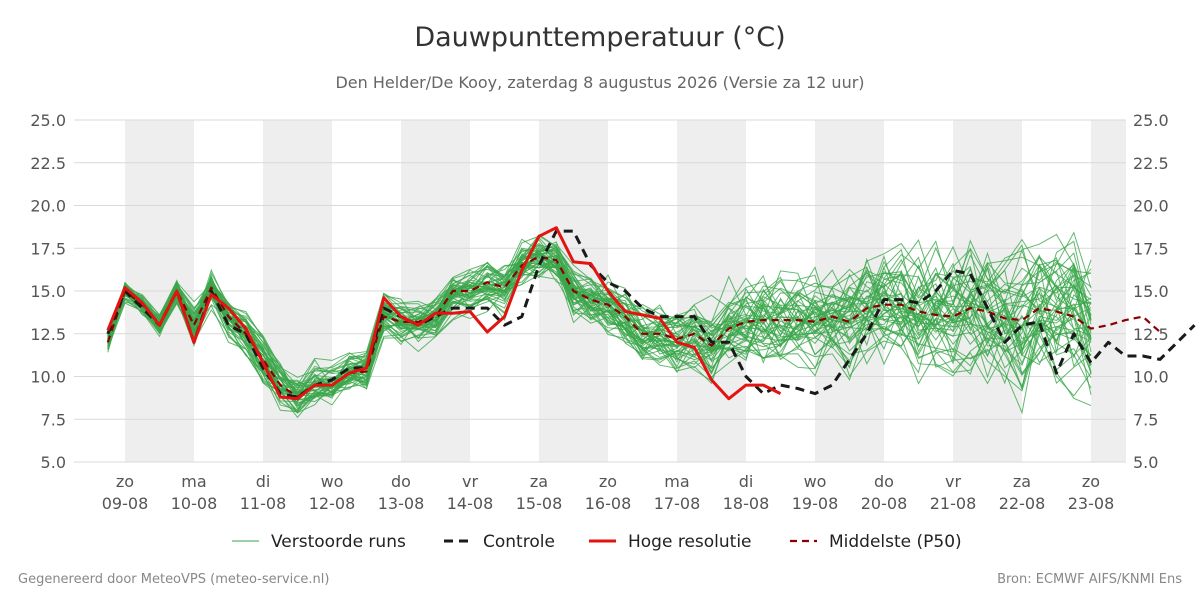 This screenshot has height=600, width=1200. What do you see at coordinates (48, 291) in the screenshot?
I see `y-tick-label-left: 15.0` at bounding box center [48, 291].